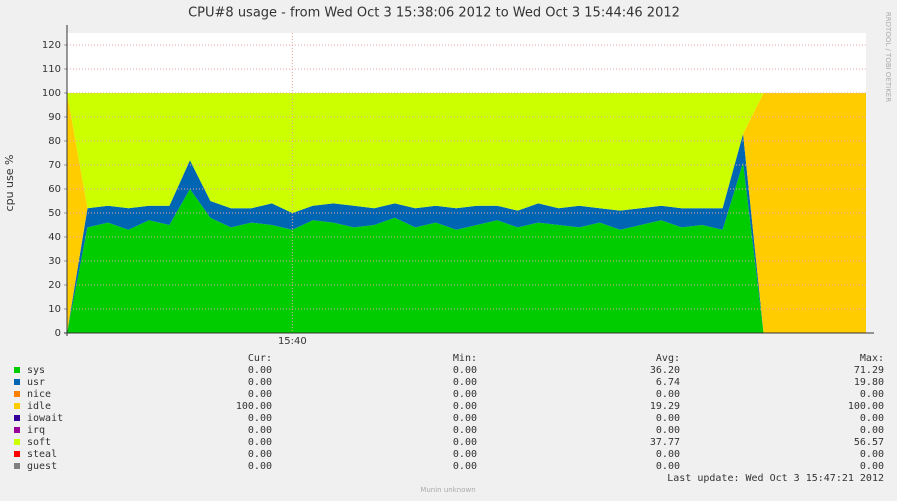 The width and height of the screenshot is (897, 501). Describe the element at coordinates (465, 358) in the screenshot. I see `stat-header: Min:` at that location.